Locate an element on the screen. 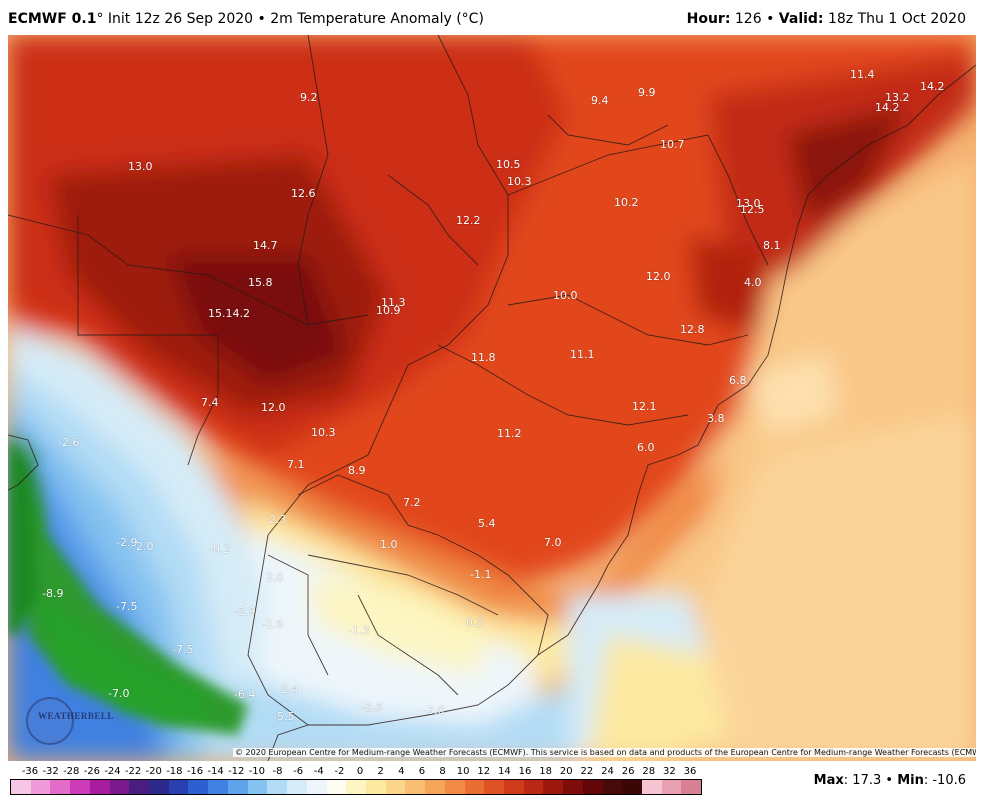 The height and width of the screenshot is (808, 984). anomaly-label: -1.6 is located at coordinates (273, 624).